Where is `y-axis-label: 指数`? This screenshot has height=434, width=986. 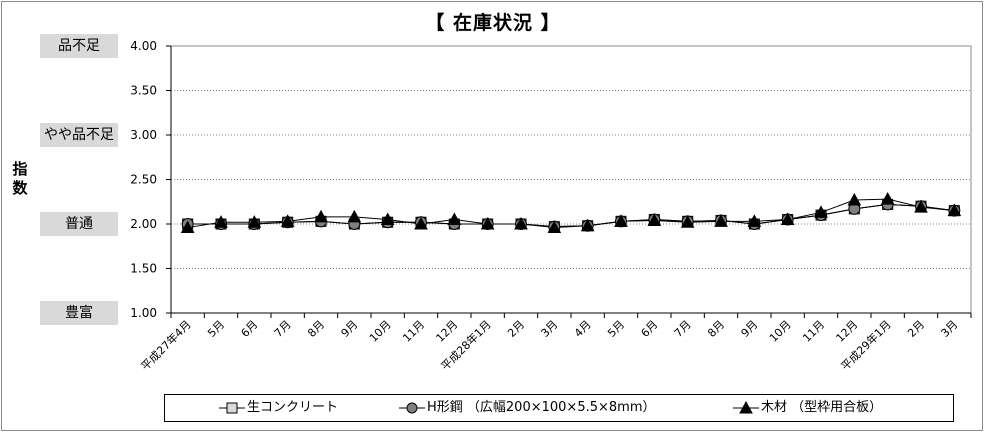 y-axis-label: 指数 is located at coordinates (20, 178).